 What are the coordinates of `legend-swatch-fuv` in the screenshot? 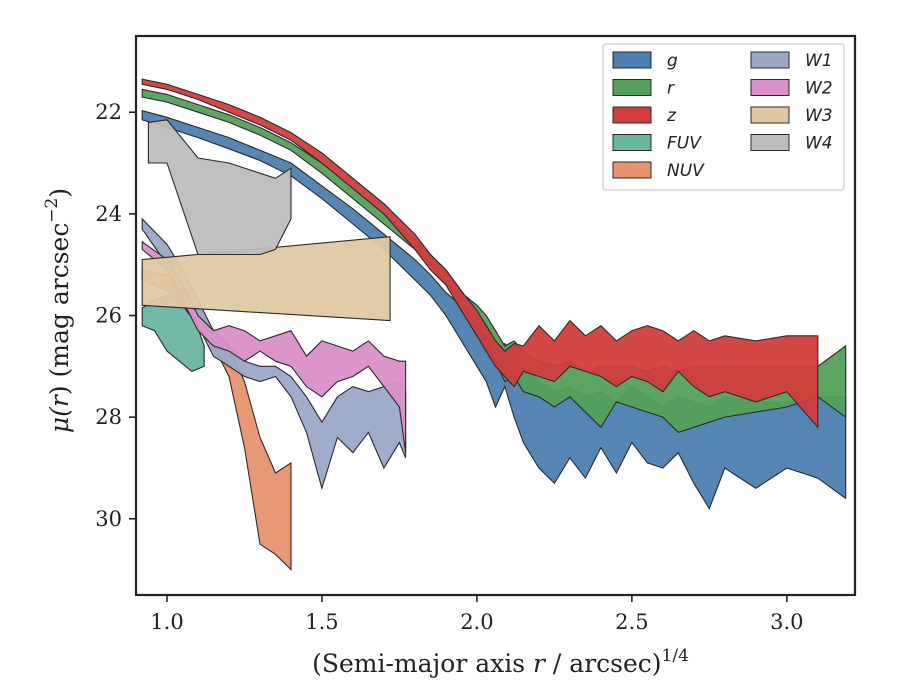 It's located at (632, 142).